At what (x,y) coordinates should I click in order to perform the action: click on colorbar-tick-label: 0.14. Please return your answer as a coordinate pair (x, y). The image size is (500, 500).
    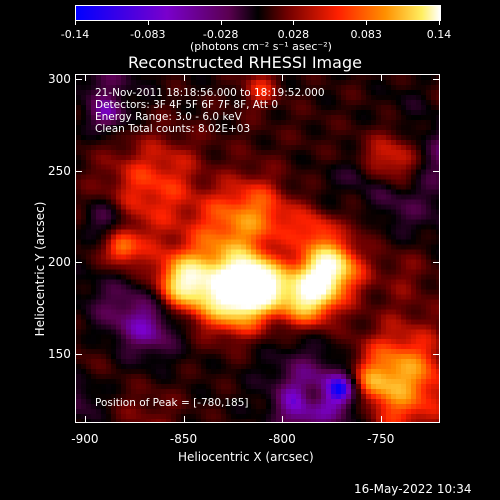
    Looking at the image, I should click on (439, 34).